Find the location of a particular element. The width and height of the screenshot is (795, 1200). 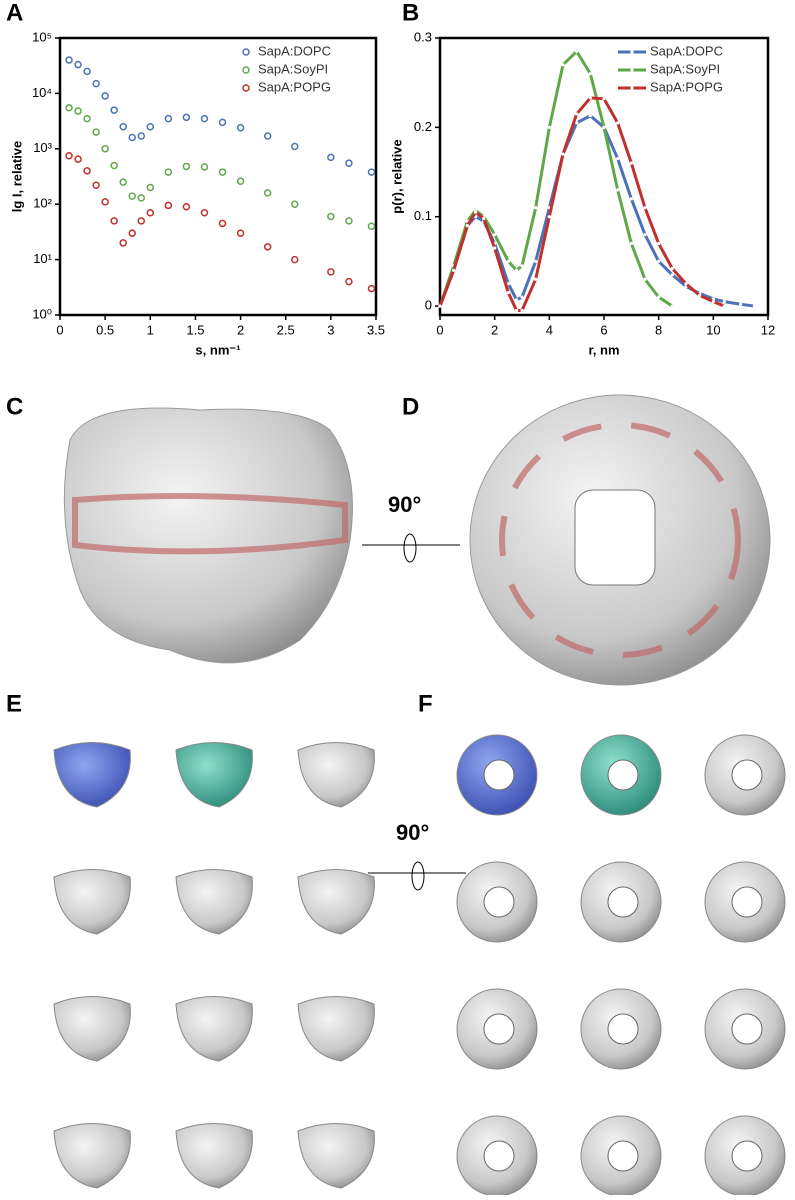

y-axis-label: p(r), relative is located at coordinates (396, 176).